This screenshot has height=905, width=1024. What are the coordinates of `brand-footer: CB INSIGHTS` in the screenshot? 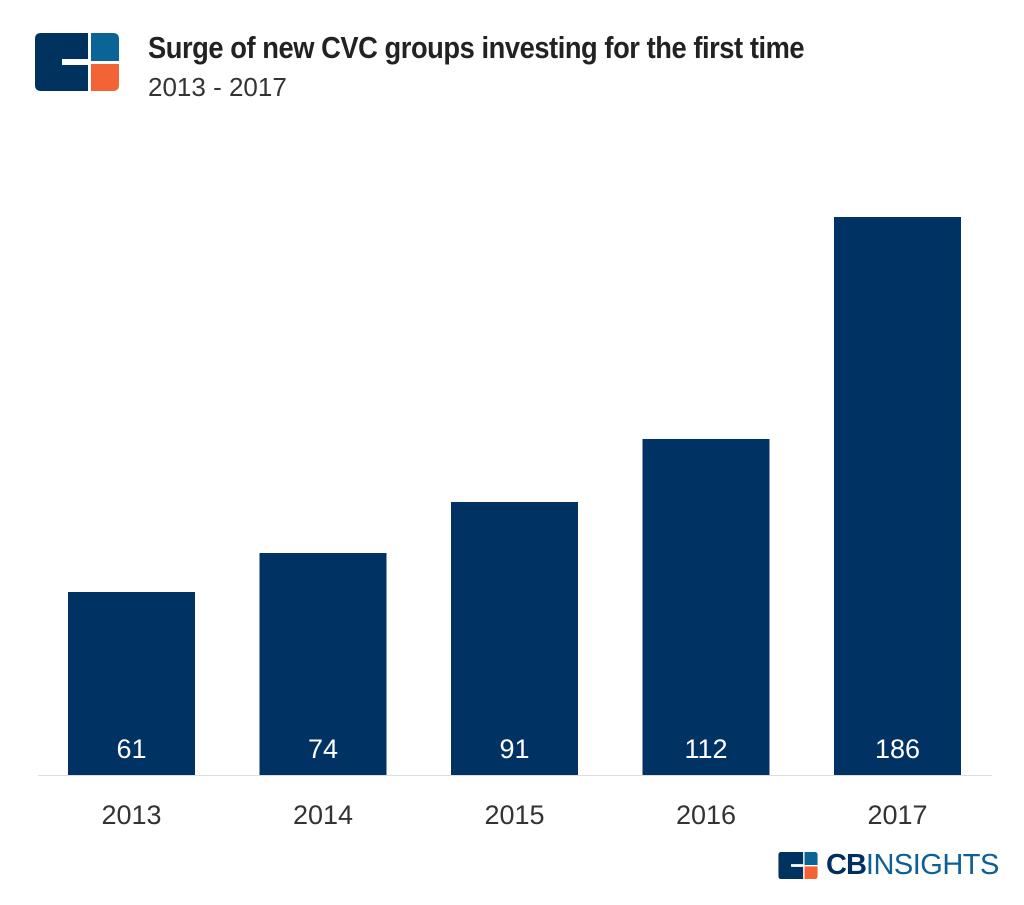 It's located at (887, 865).